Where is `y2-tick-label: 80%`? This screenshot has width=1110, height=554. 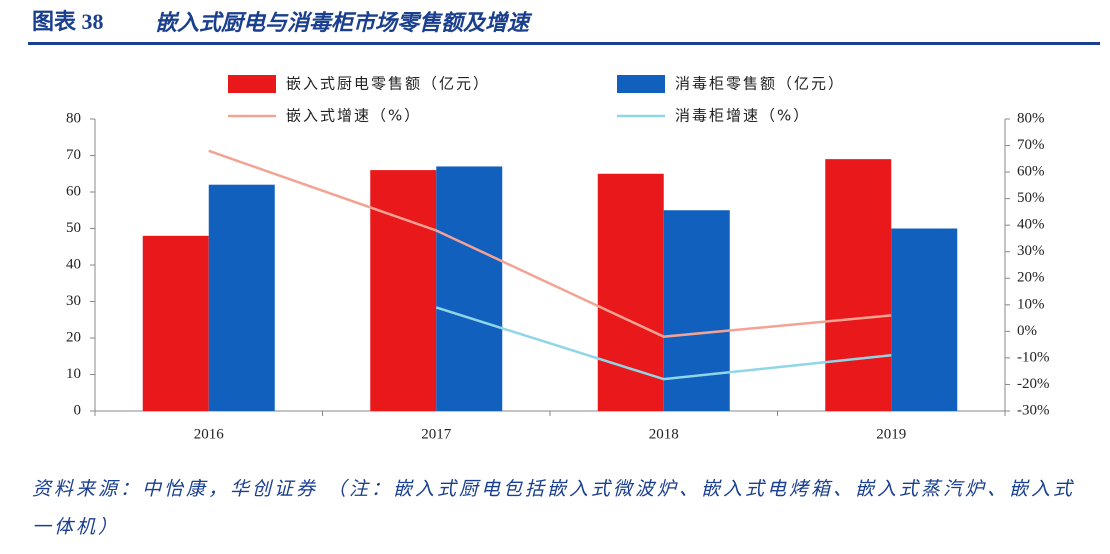 y2-tick-label: 80% is located at coordinates (1031, 118).